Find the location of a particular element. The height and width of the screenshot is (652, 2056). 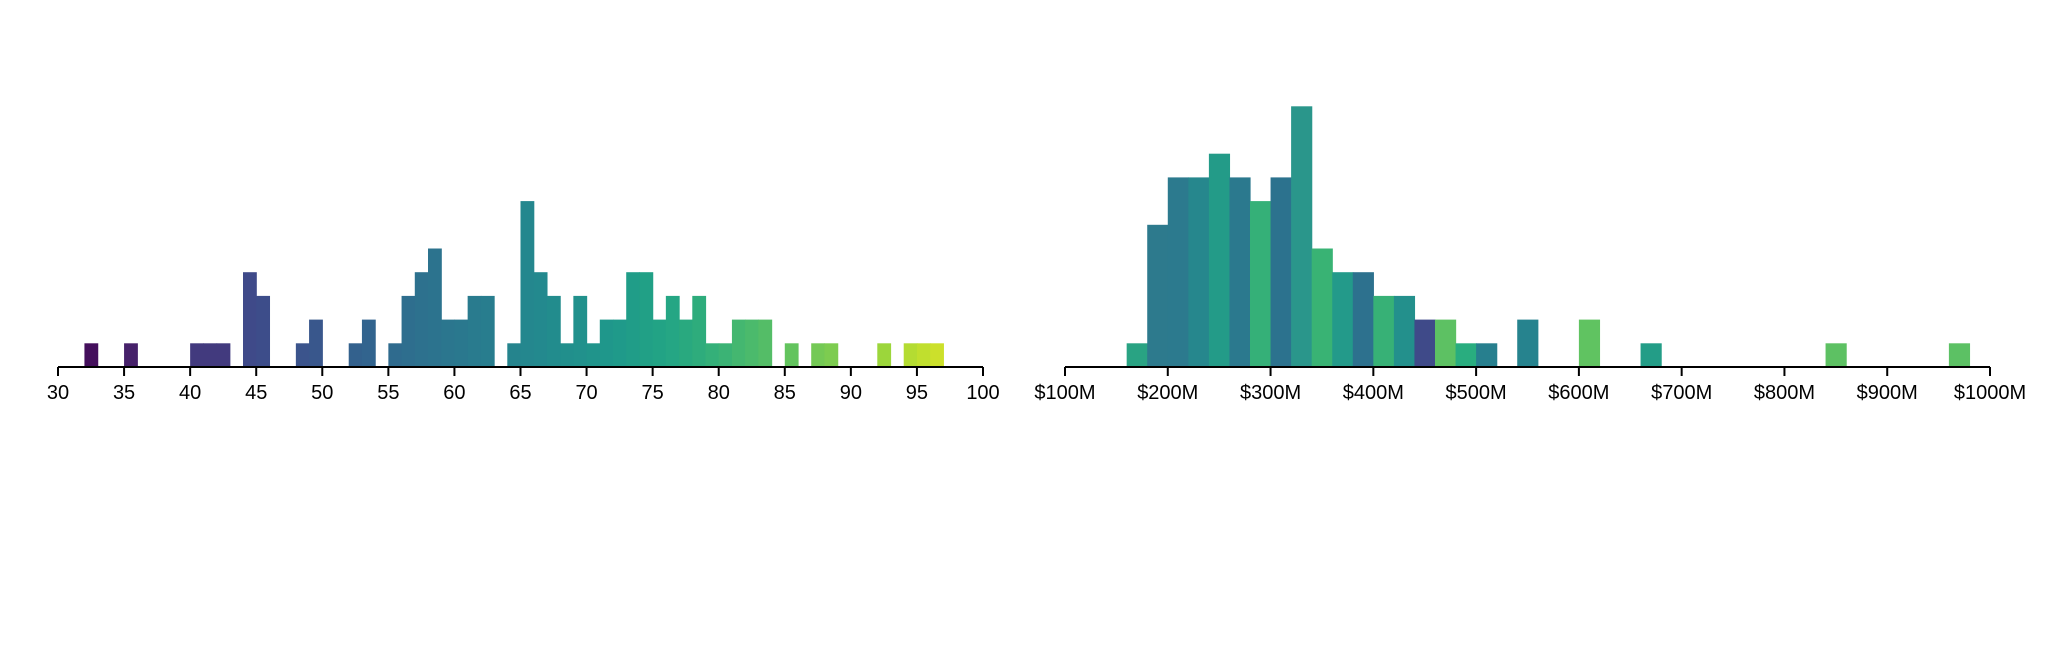

x-tick-label: 30 is located at coordinates (58, 393).